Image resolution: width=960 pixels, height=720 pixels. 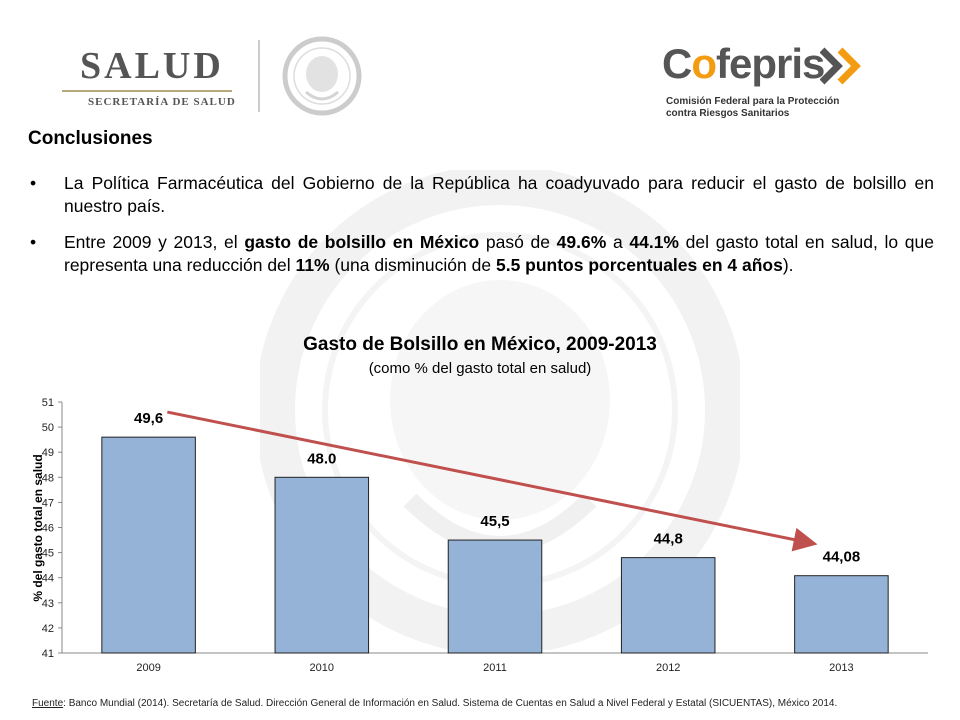 I want to click on data-label: 49,6, so click(x=148, y=418).